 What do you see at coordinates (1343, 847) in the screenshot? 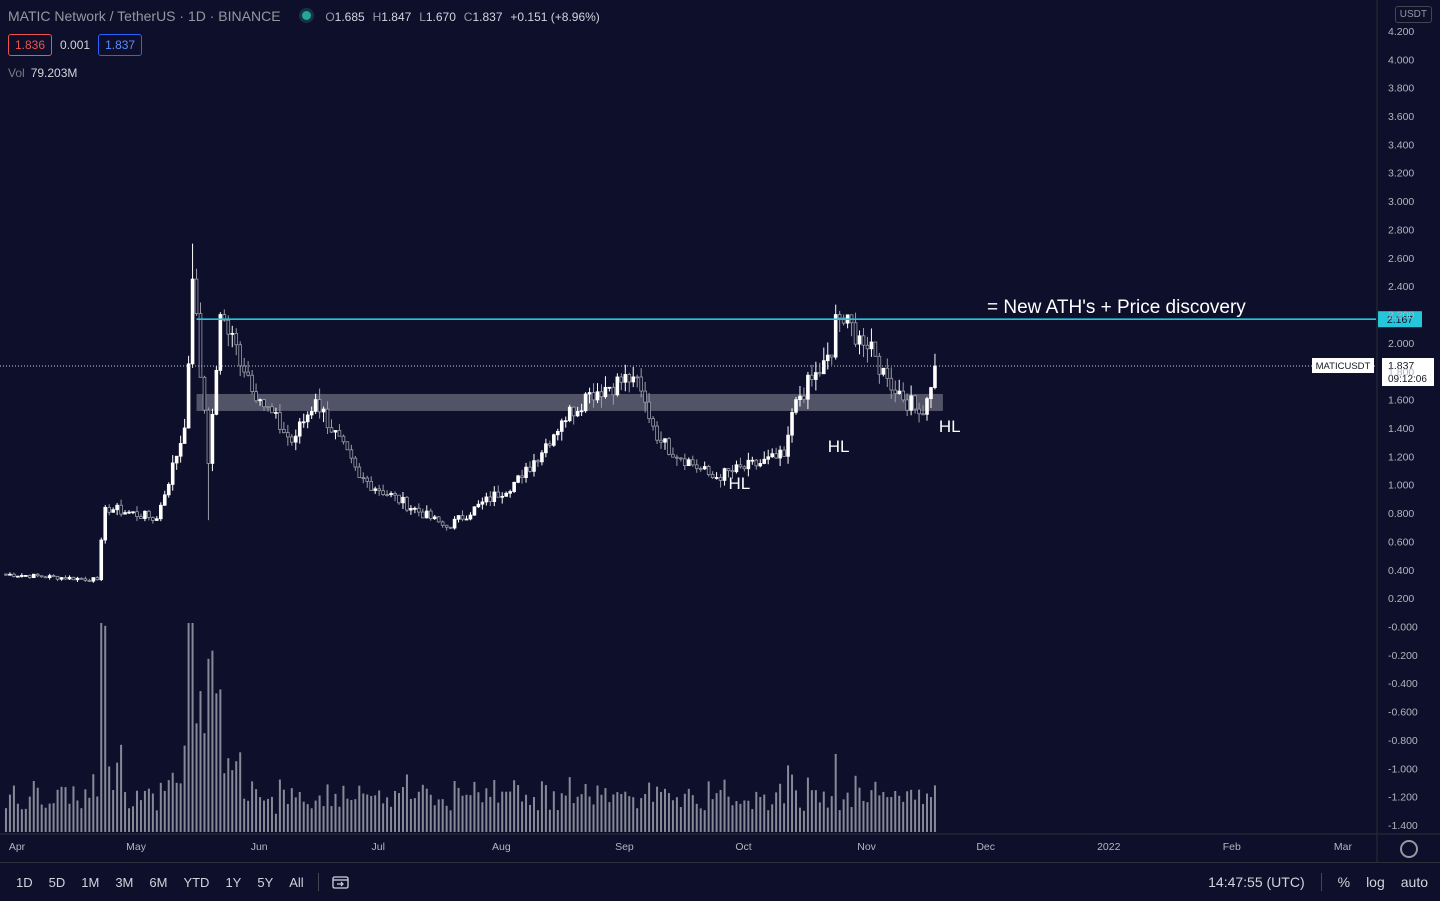
I see `time-tick-label: Mar` at bounding box center [1343, 847].